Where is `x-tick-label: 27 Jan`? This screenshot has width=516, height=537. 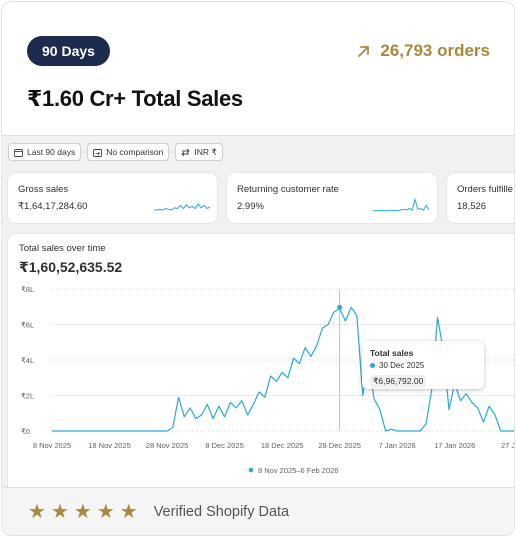 x-tick-label: 27 Jan is located at coordinates (507, 445).